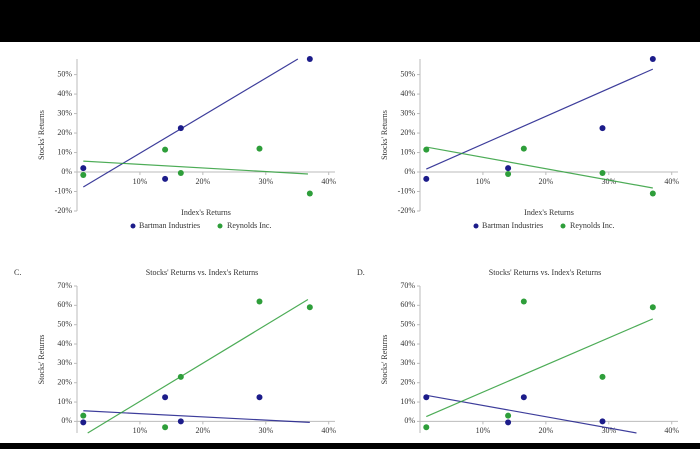  What do you see at coordinates (249, 225) in the screenshot?
I see `legend-label: Reynolds Inc.` at bounding box center [249, 225].